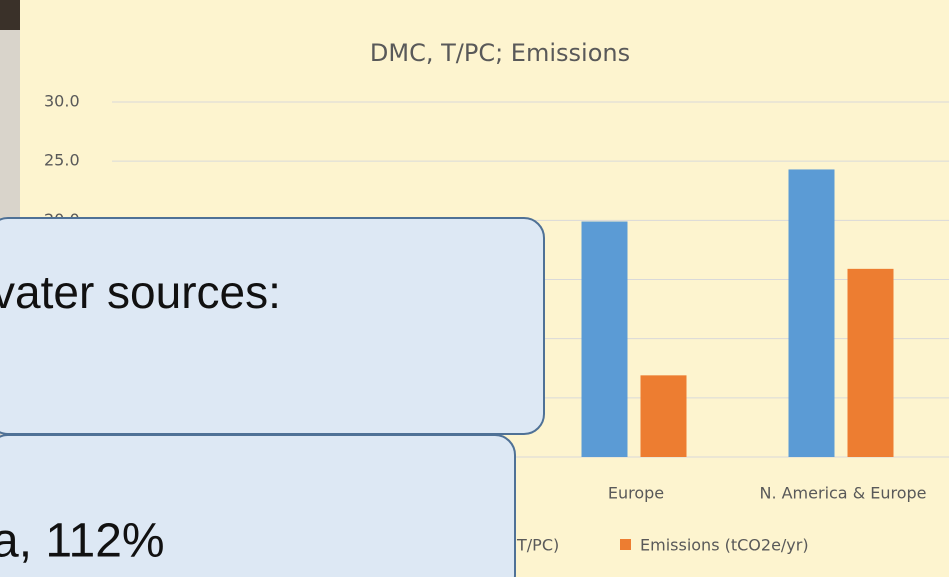  Describe the element at coordinates (537, 545) in the screenshot. I see `legend-label: T/PC)` at that location.